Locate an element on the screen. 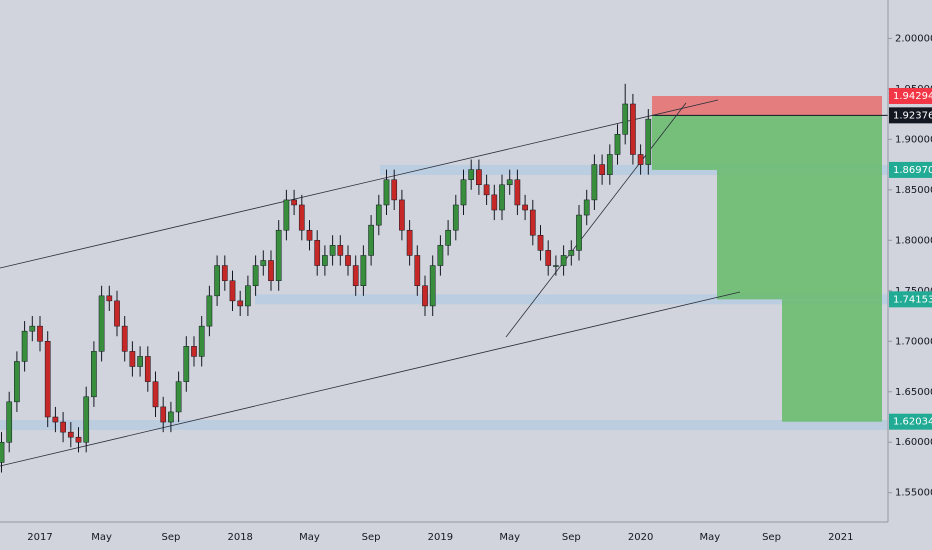 This screenshot has height=550, width=932. y-tick-label: 1.85000 is located at coordinates (913, 190).